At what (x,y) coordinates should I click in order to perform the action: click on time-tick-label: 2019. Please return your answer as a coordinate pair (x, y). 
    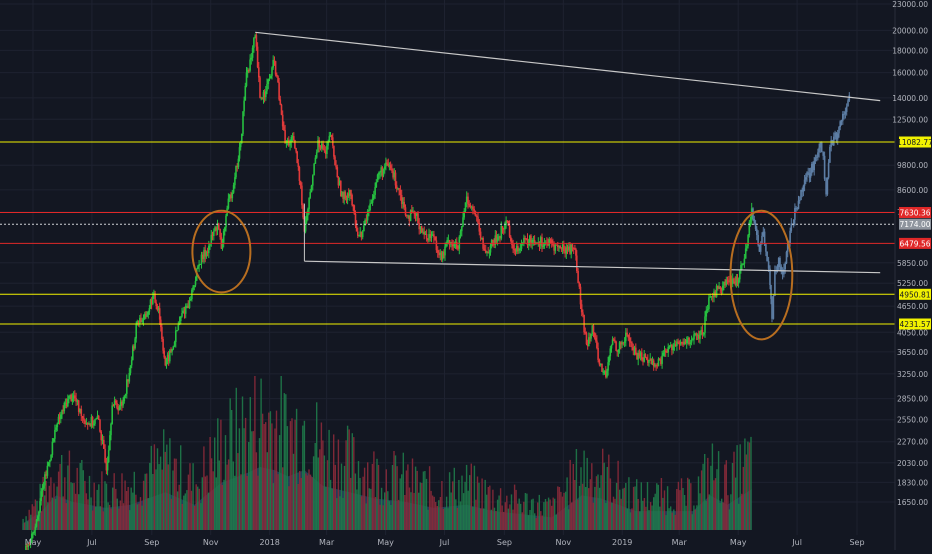
    Looking at the image, I should click on (622, 542).